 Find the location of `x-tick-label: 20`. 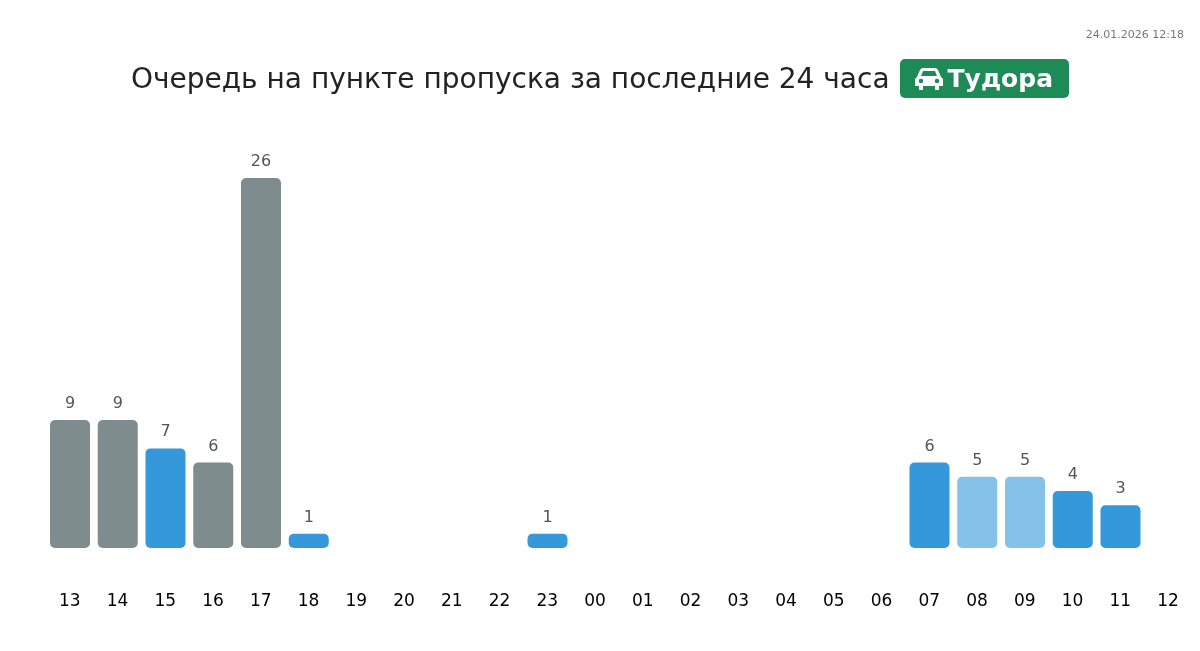

x-tick-label: 20 is located at coordinates (404, 600).